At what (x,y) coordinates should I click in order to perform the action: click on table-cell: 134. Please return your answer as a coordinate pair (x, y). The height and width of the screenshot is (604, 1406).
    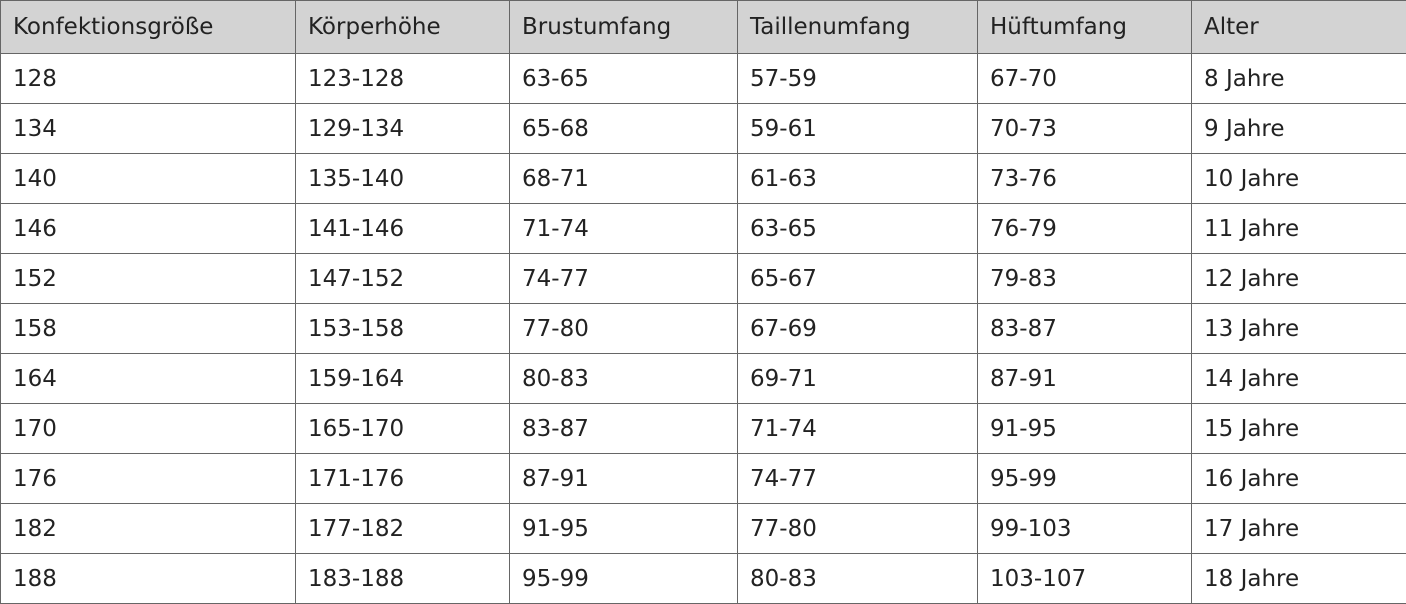
    Looking at the image, I should click on (148, 128).